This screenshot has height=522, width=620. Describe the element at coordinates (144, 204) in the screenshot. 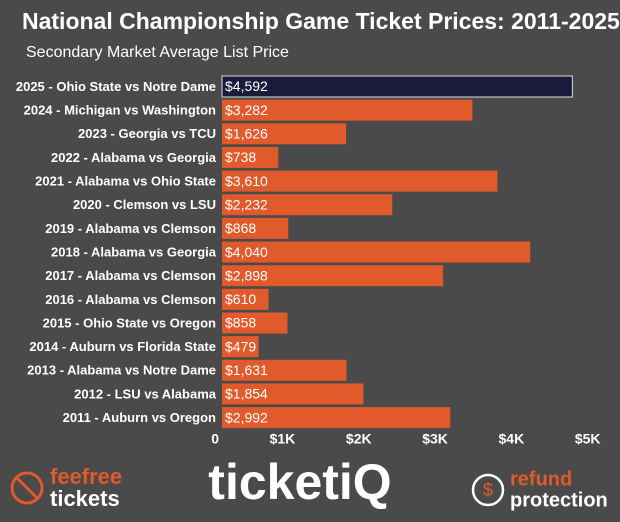

I see `y-tick-label: 2020 - Clemson vs LSU` at that location.